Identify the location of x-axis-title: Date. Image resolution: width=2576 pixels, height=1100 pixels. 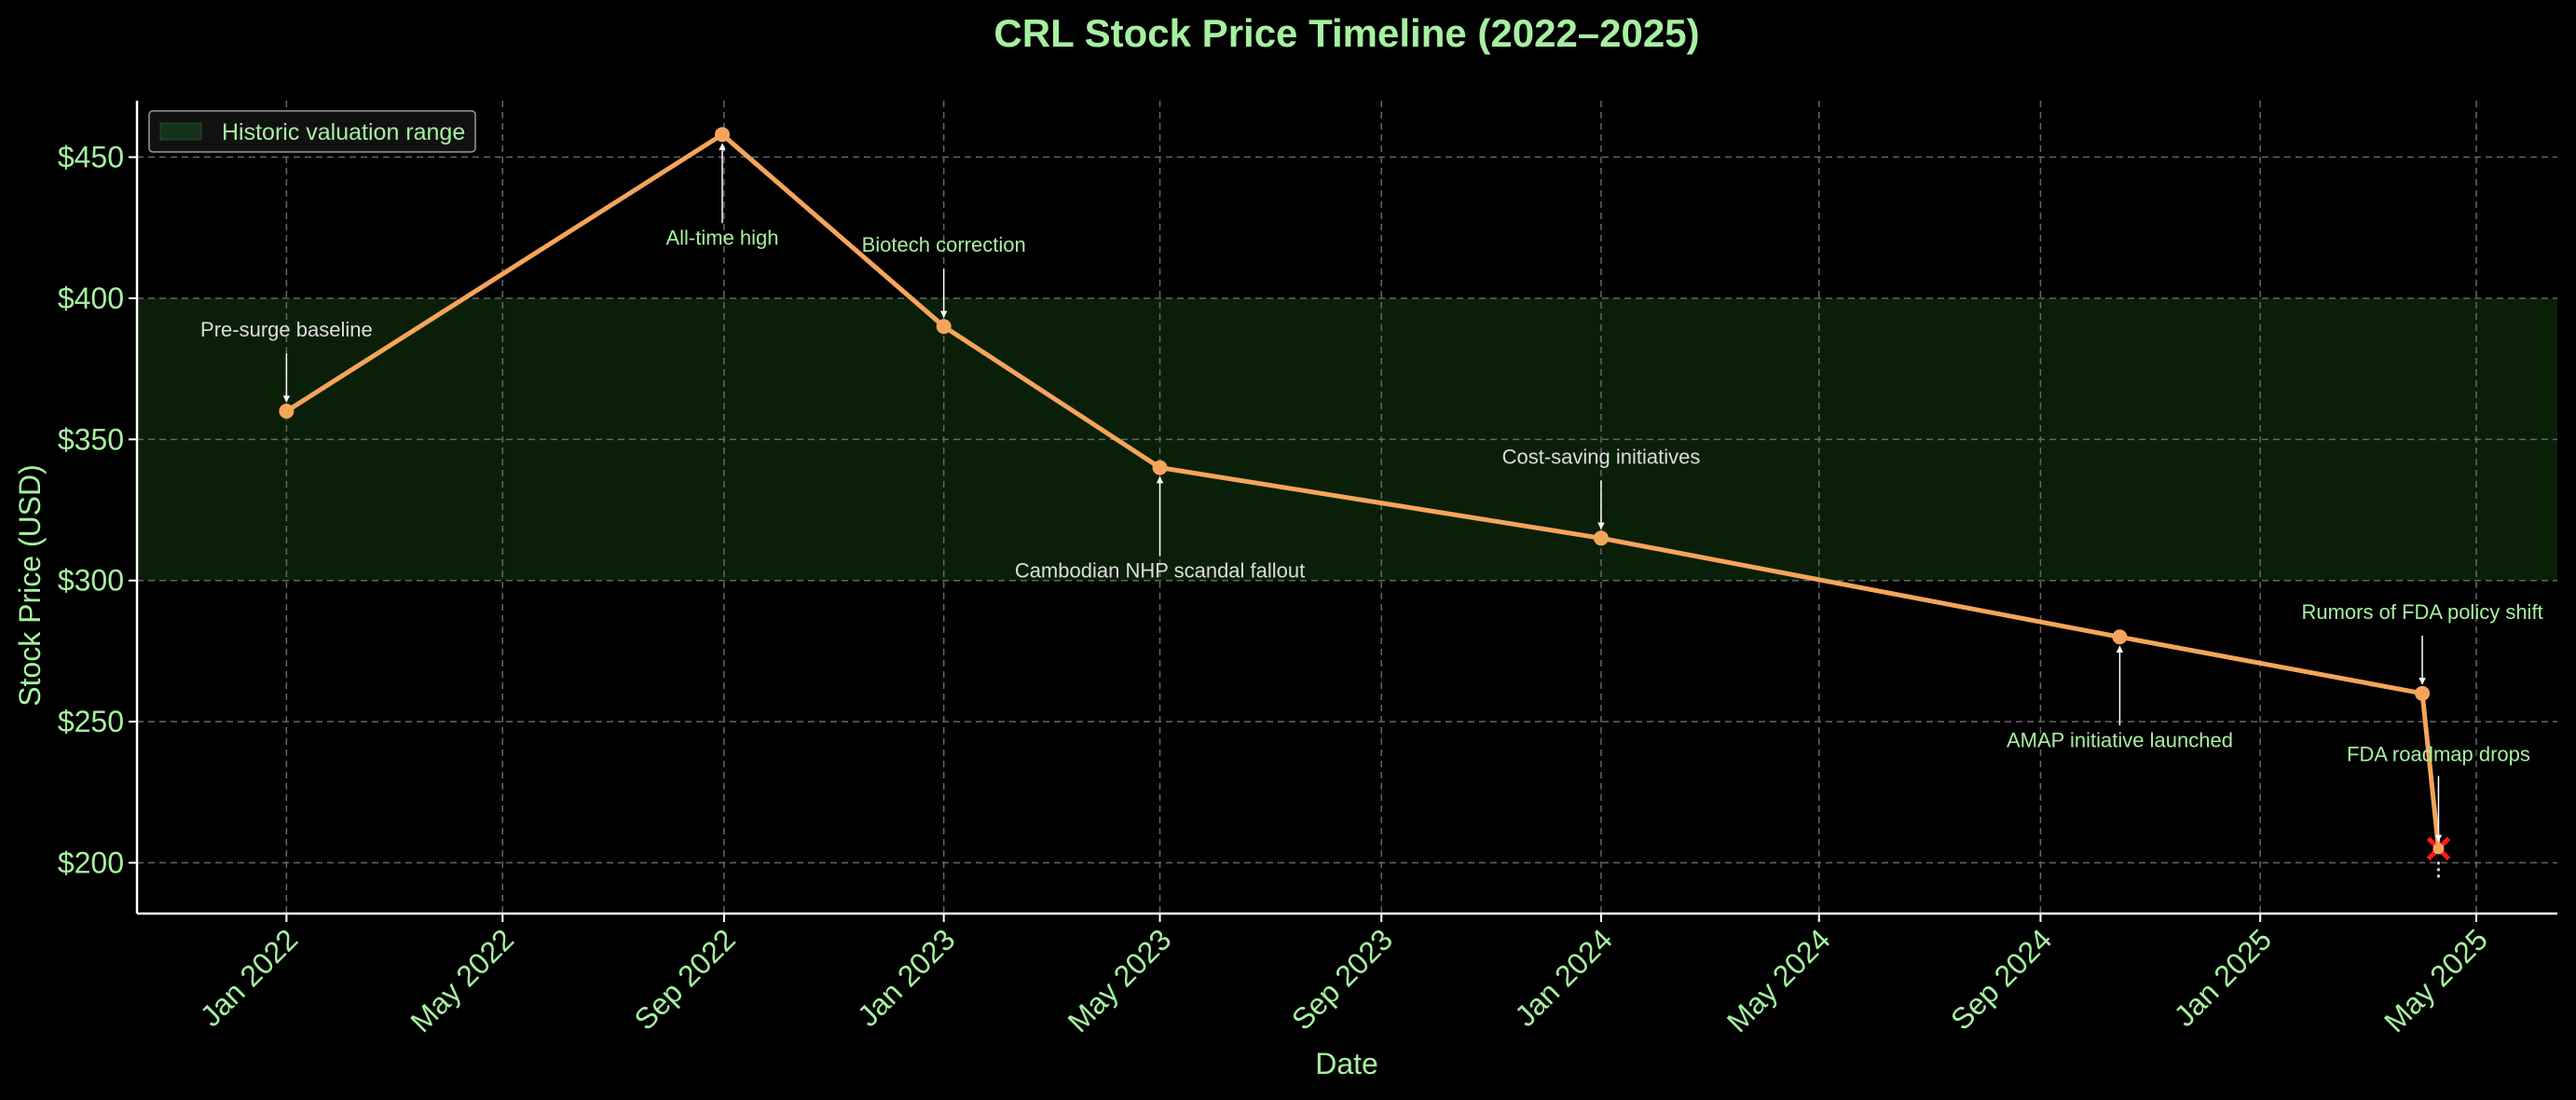
(1346, 1063).